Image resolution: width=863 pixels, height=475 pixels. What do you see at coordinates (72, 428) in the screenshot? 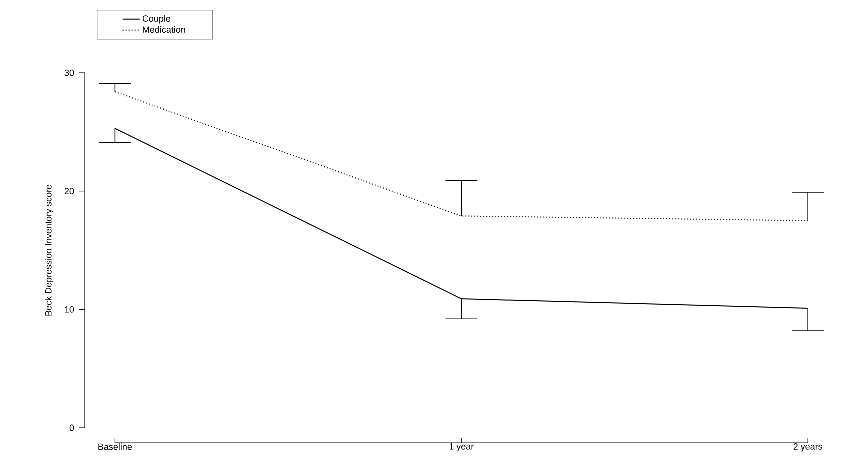
I see `y-tick-label: 0` at bounding box center [72, 428].